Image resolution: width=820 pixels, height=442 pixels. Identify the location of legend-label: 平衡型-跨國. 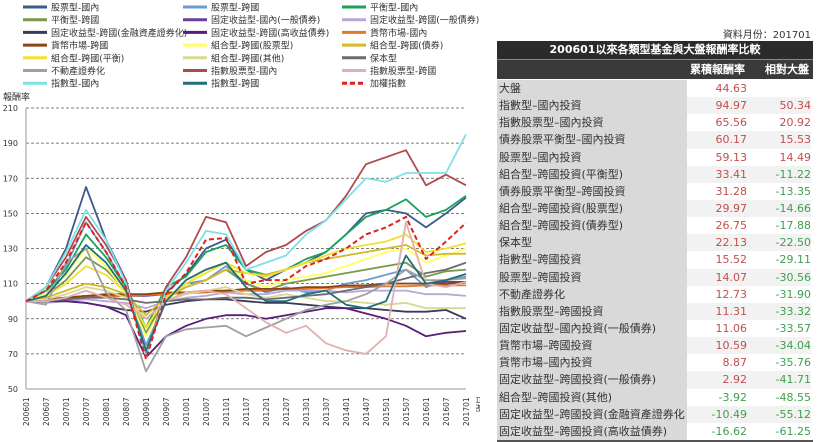
(75, 20).